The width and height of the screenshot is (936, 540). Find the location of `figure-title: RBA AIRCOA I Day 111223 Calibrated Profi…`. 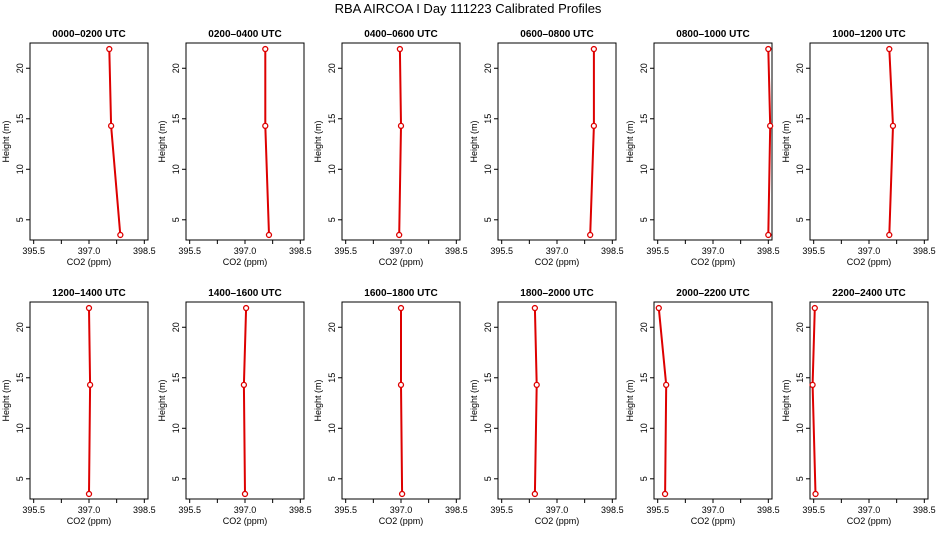

figure-title: RBA AIRCOA I Day 111223 Calibrated Profi… is located at coordinates (468, 8).